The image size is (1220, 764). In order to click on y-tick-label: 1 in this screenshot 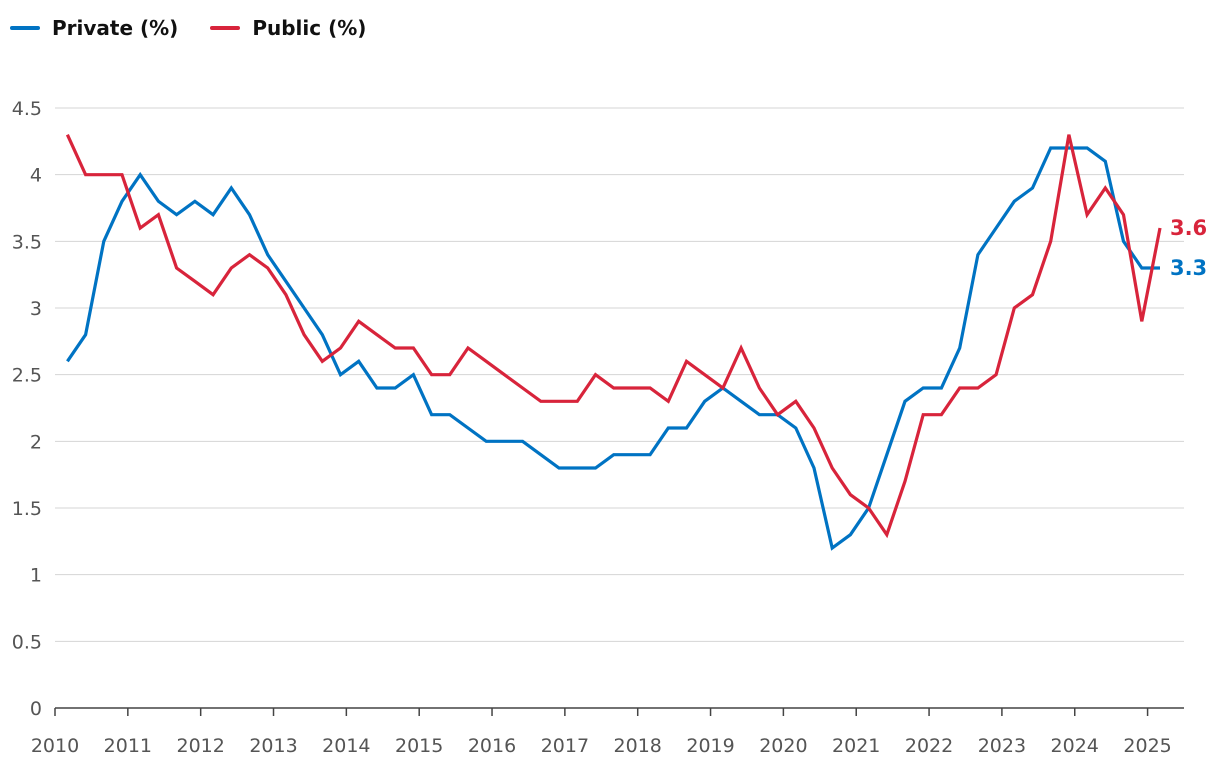, I will do `click(36, 576)`.